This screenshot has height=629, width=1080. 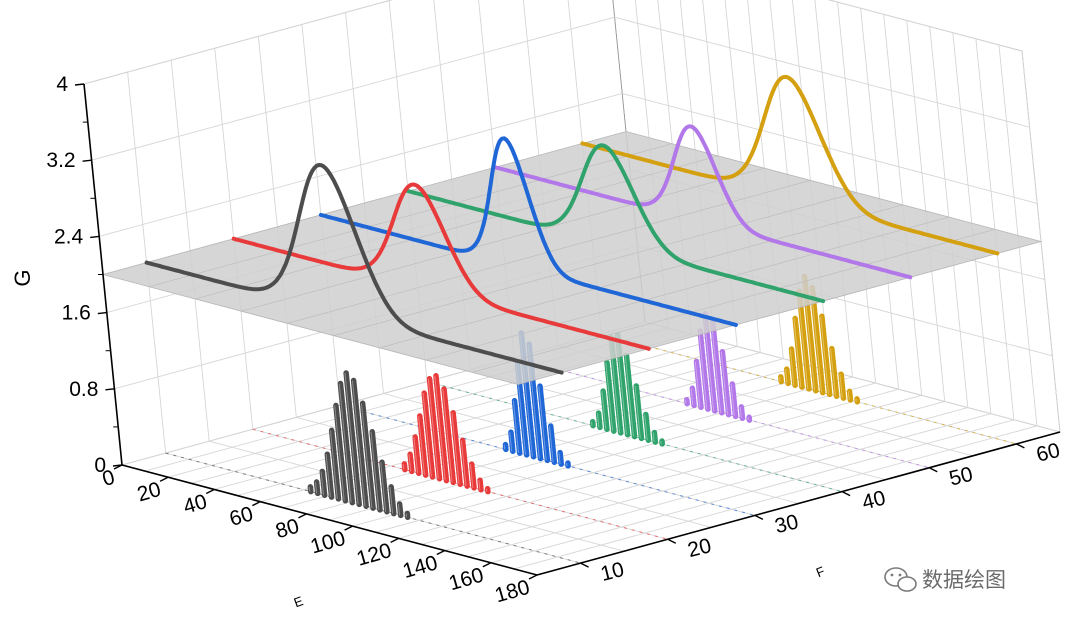 What do you see at coordinates (109, 478) in the screenshot?
I see `x-tick-label: 0` at bounding box center [109, 478].